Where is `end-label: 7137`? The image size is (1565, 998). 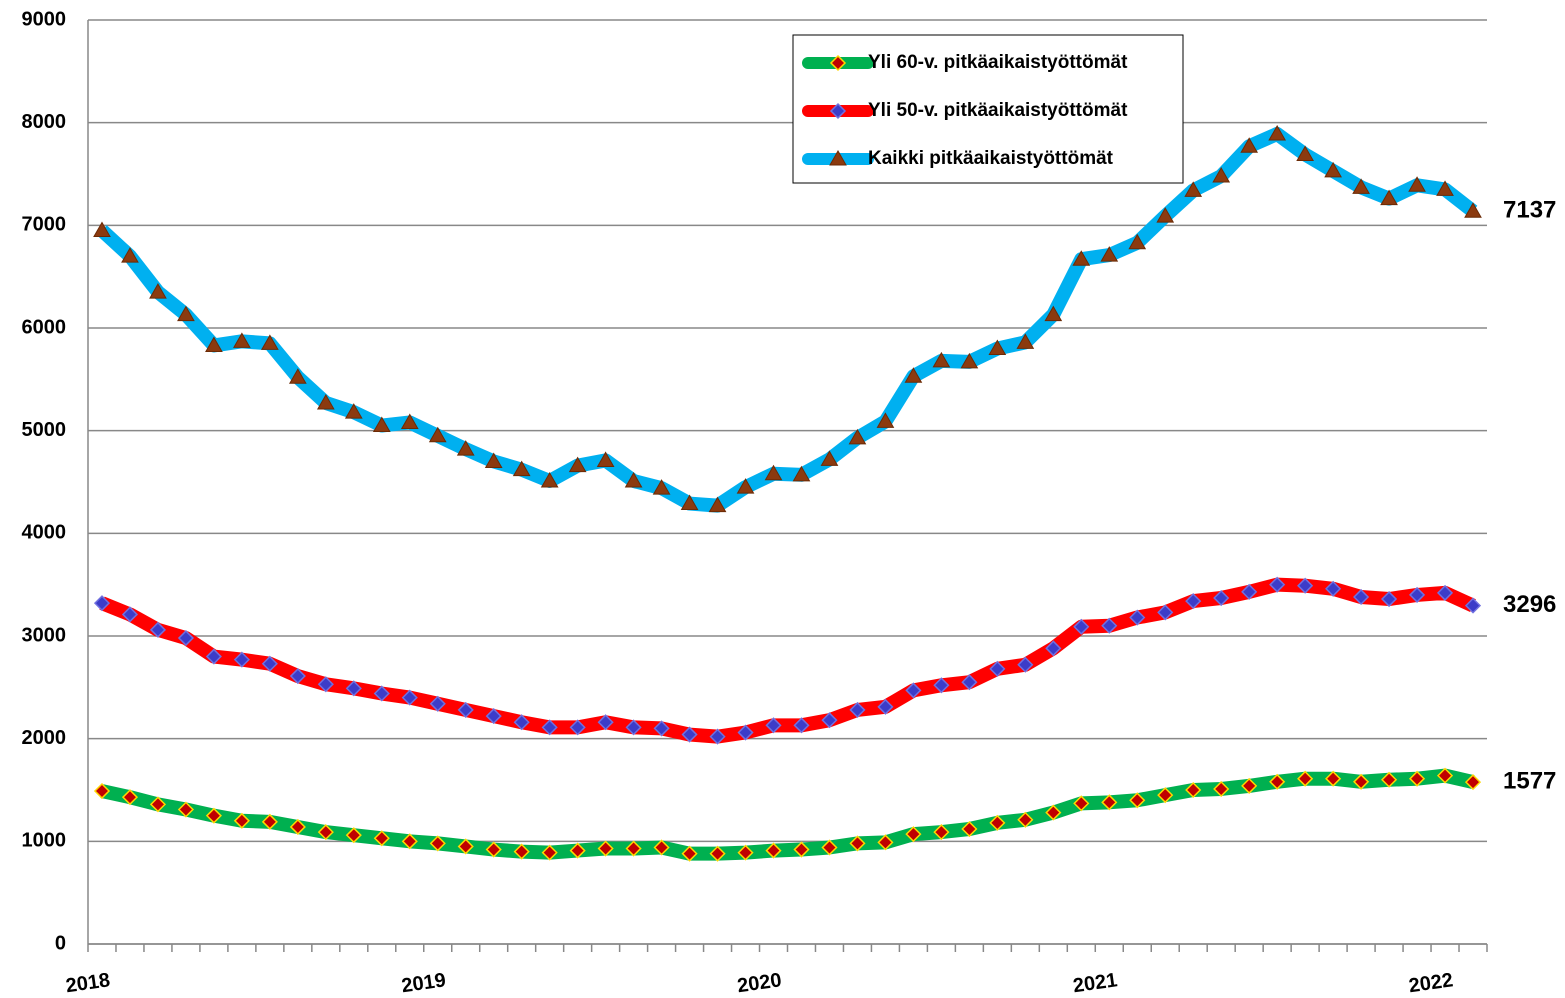 end-label: 7137 is located at coordinates (1529, 210).